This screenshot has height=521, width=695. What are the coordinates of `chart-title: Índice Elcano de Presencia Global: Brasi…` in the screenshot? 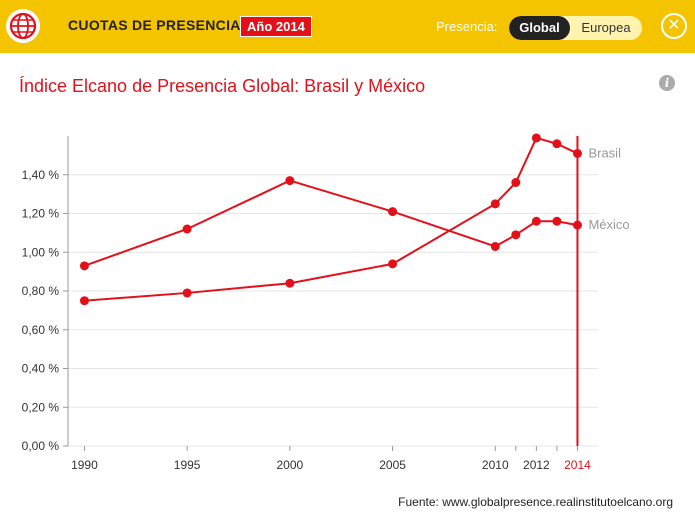 It's located at (222, 86).